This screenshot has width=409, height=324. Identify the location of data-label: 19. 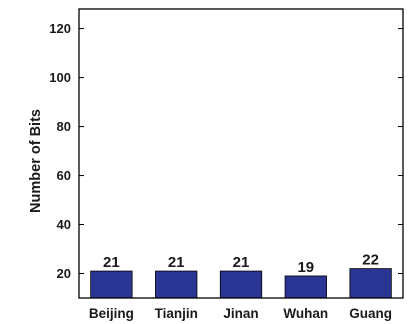
(305, 267).